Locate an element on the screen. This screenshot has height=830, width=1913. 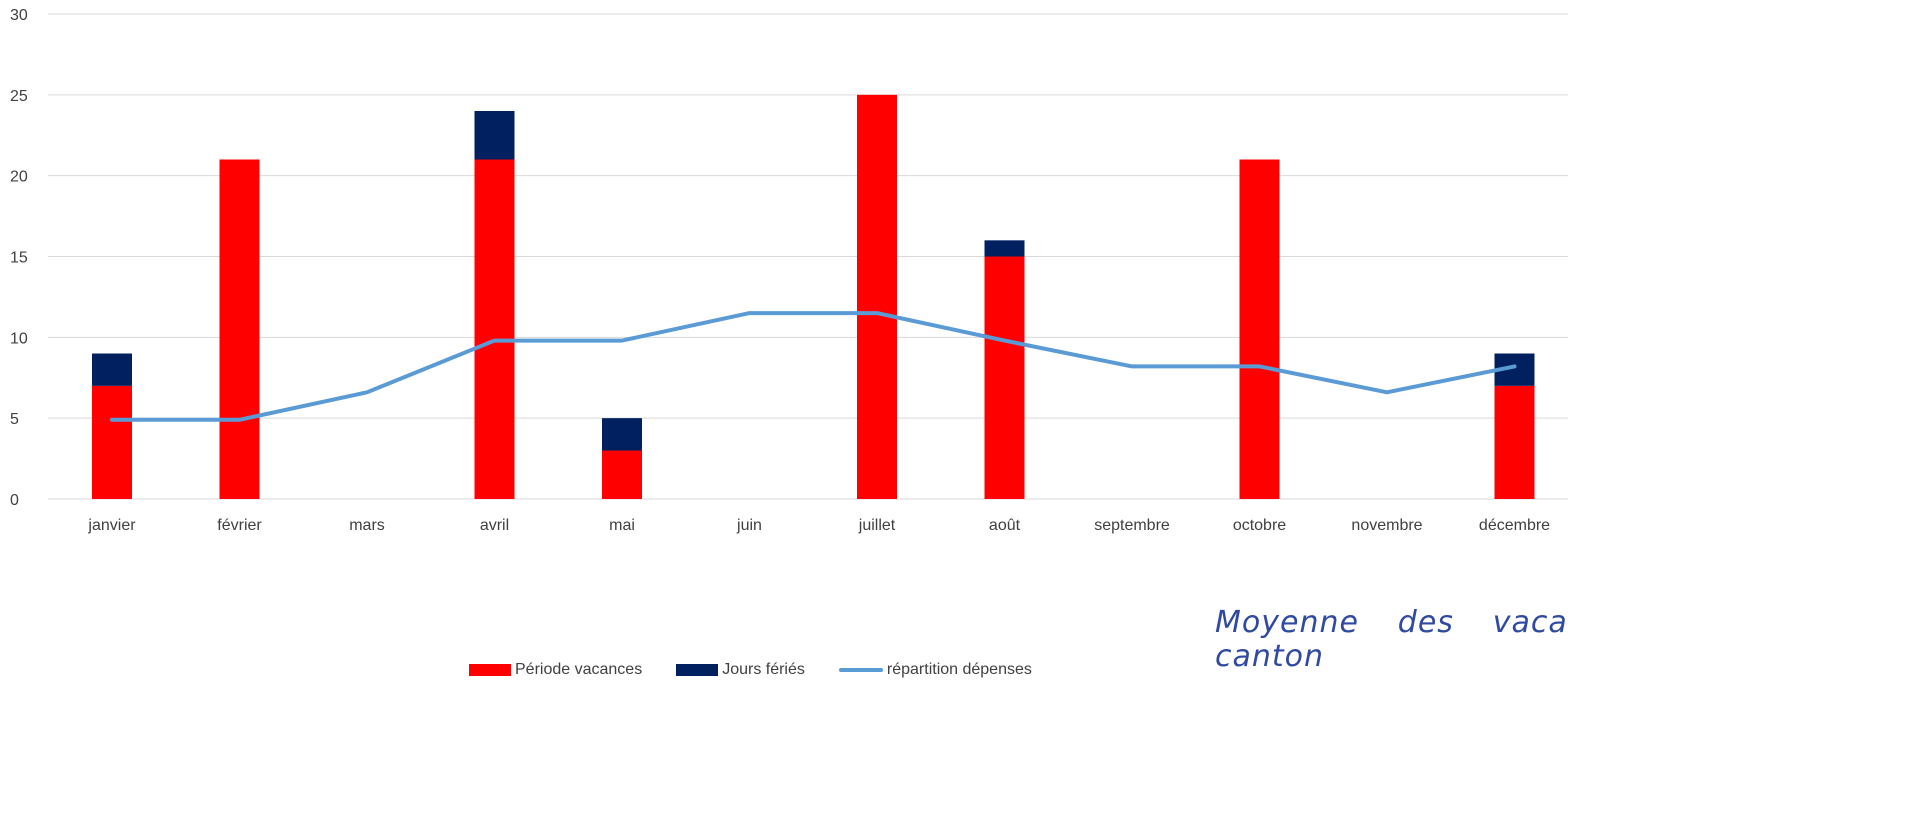
bar-periode-vacances-mai is located at coordinates (622, 474).